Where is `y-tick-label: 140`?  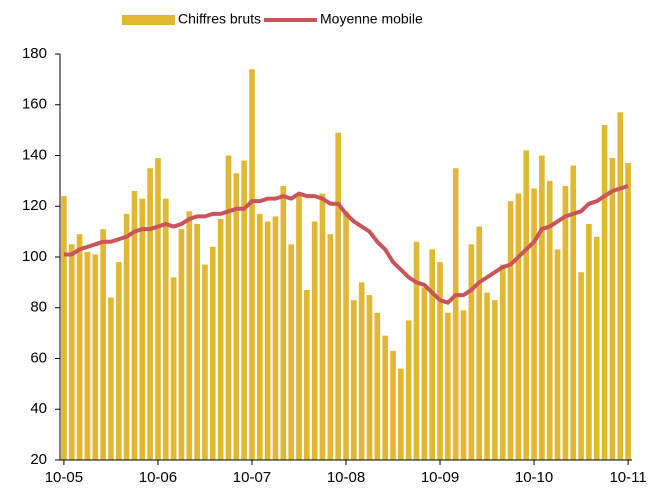
y-tick-label: 140 is located at coordinates (34, 154).